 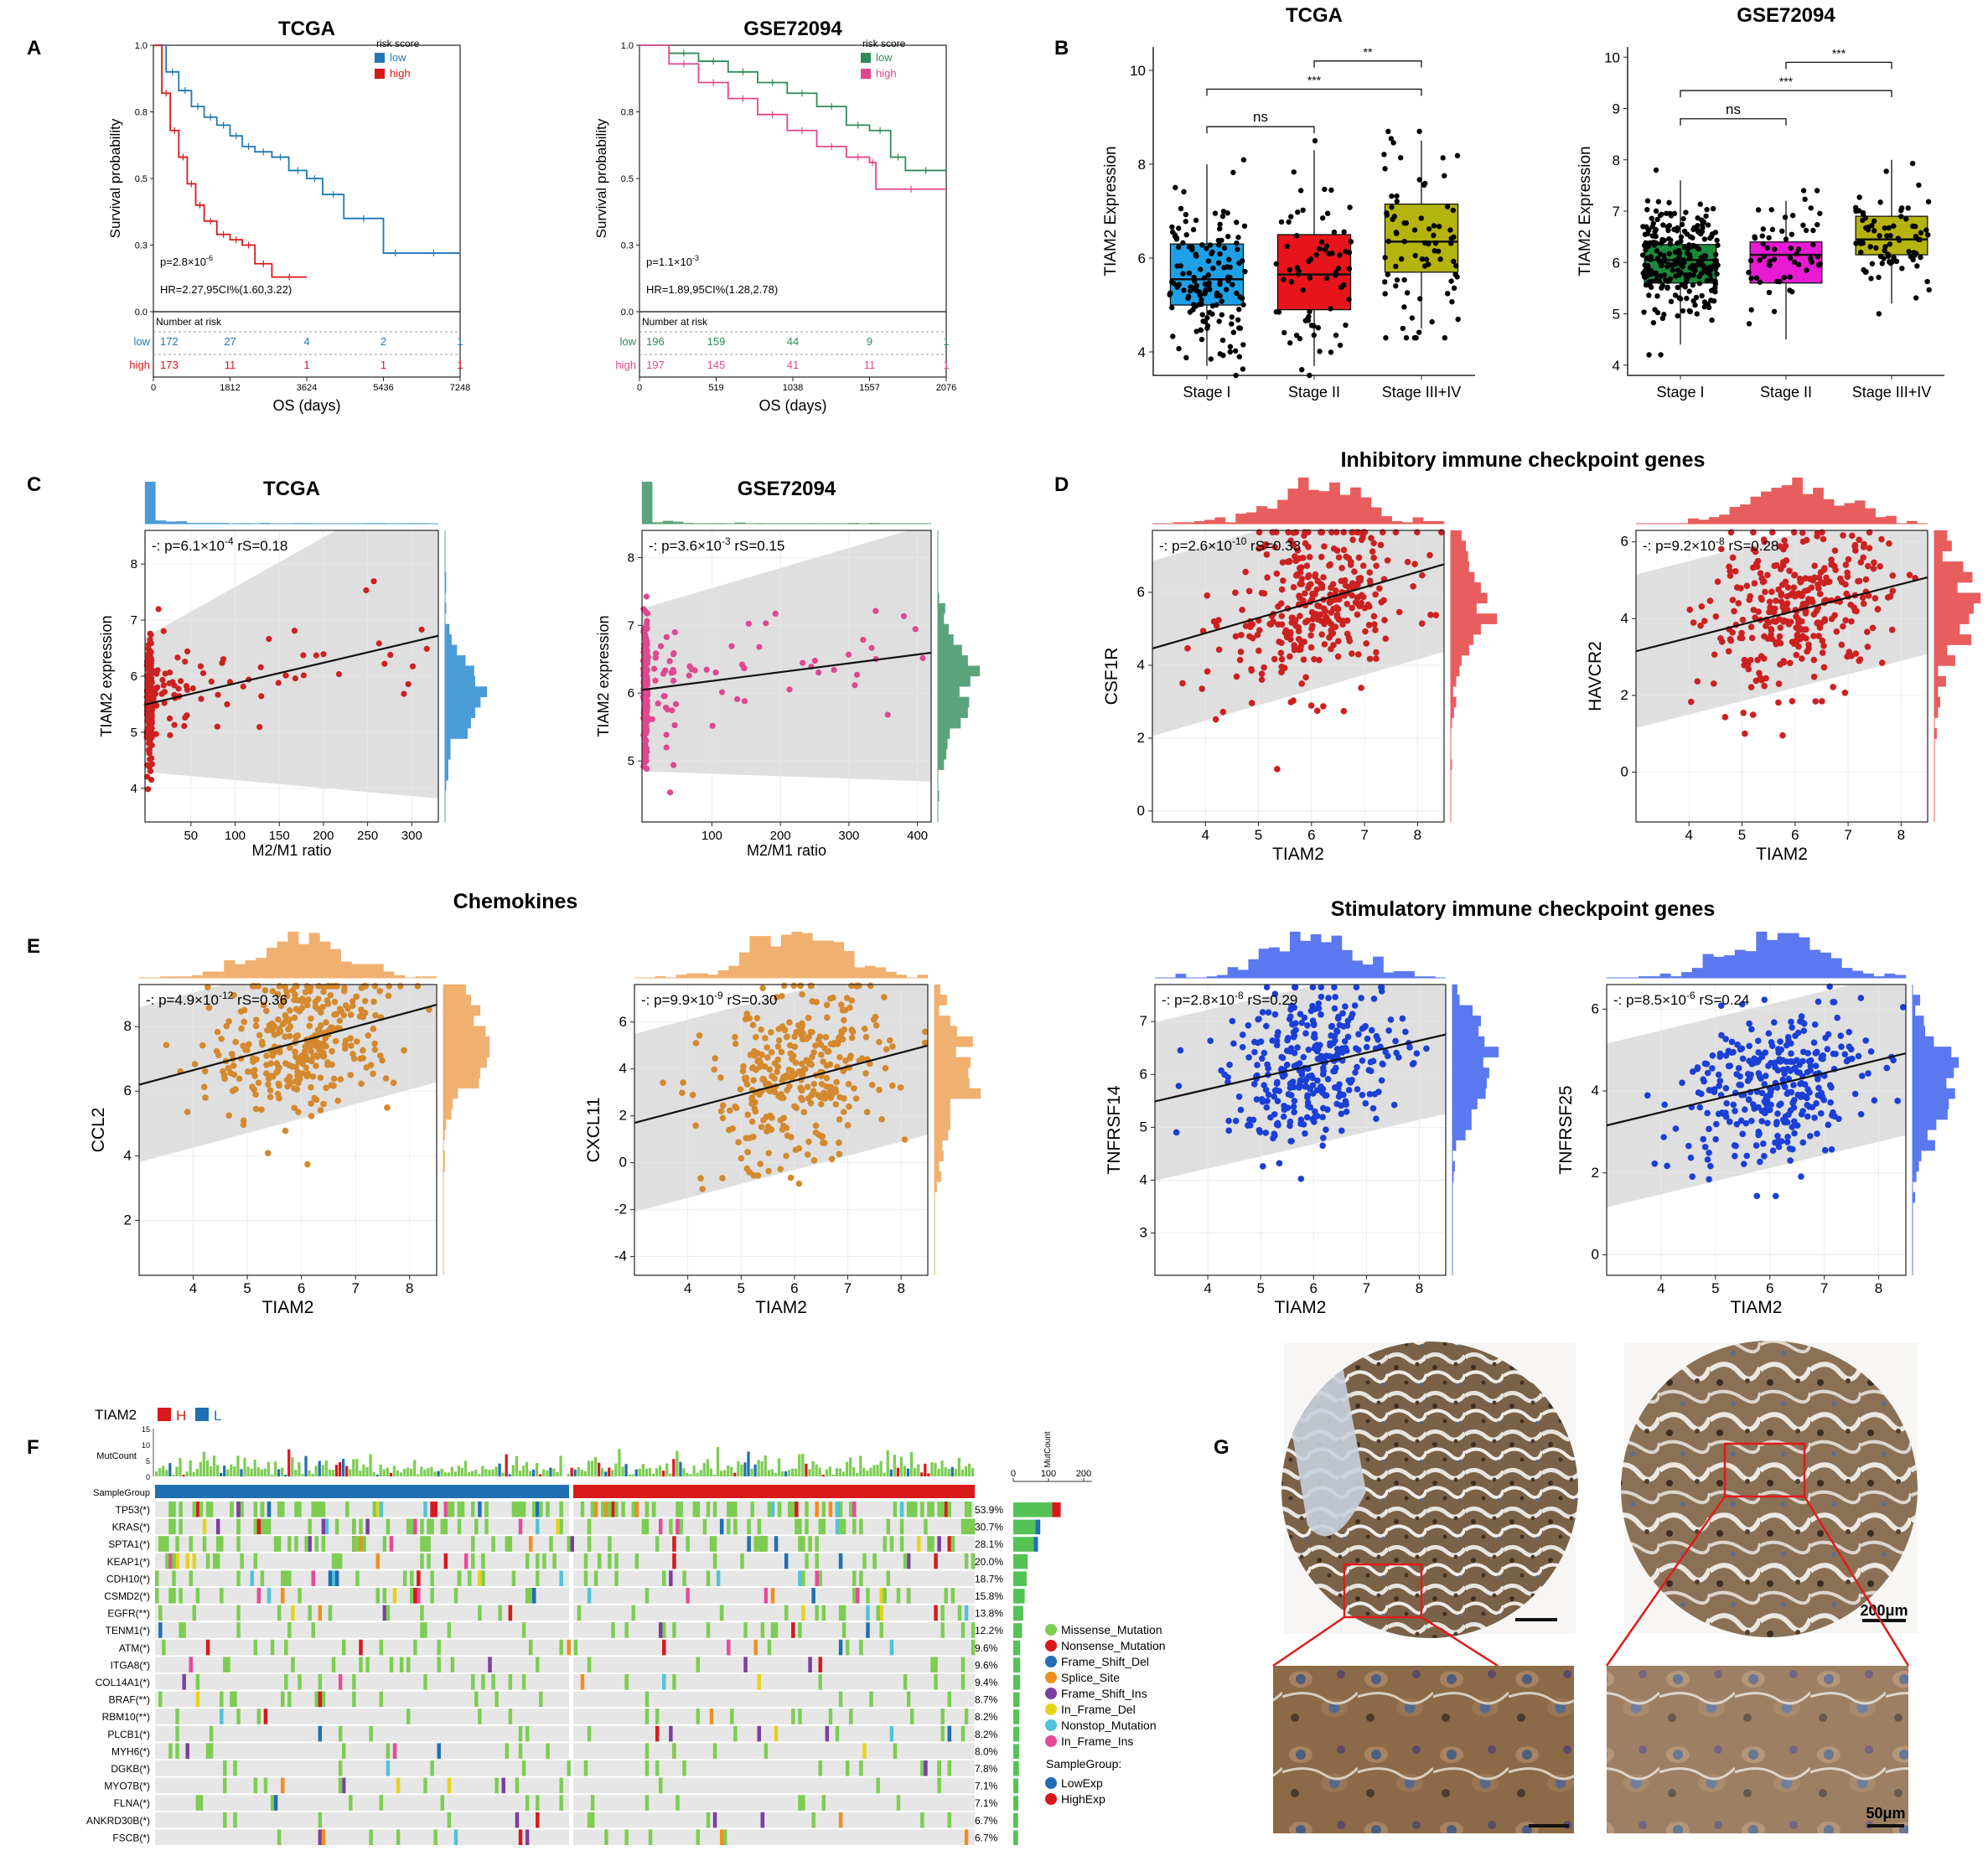 I want to click on scatter-frame, so click(x=1781, y=676).